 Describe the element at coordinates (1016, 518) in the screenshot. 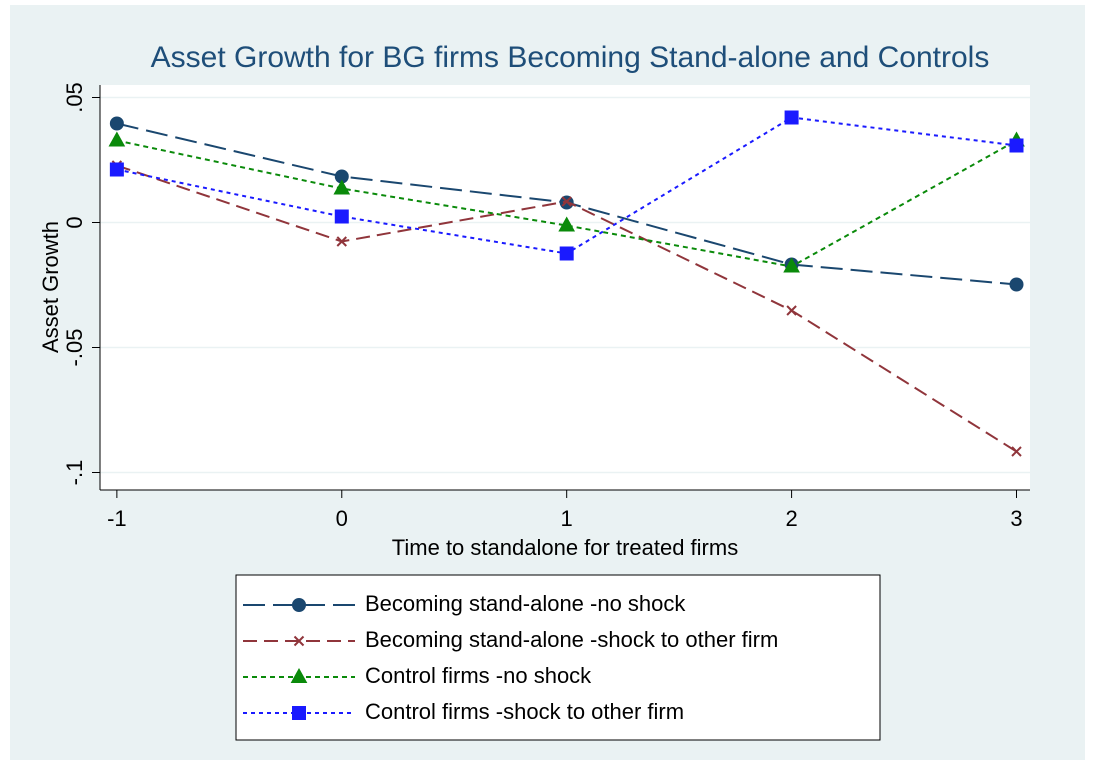

I see `x-tick-label: 3` at that location.